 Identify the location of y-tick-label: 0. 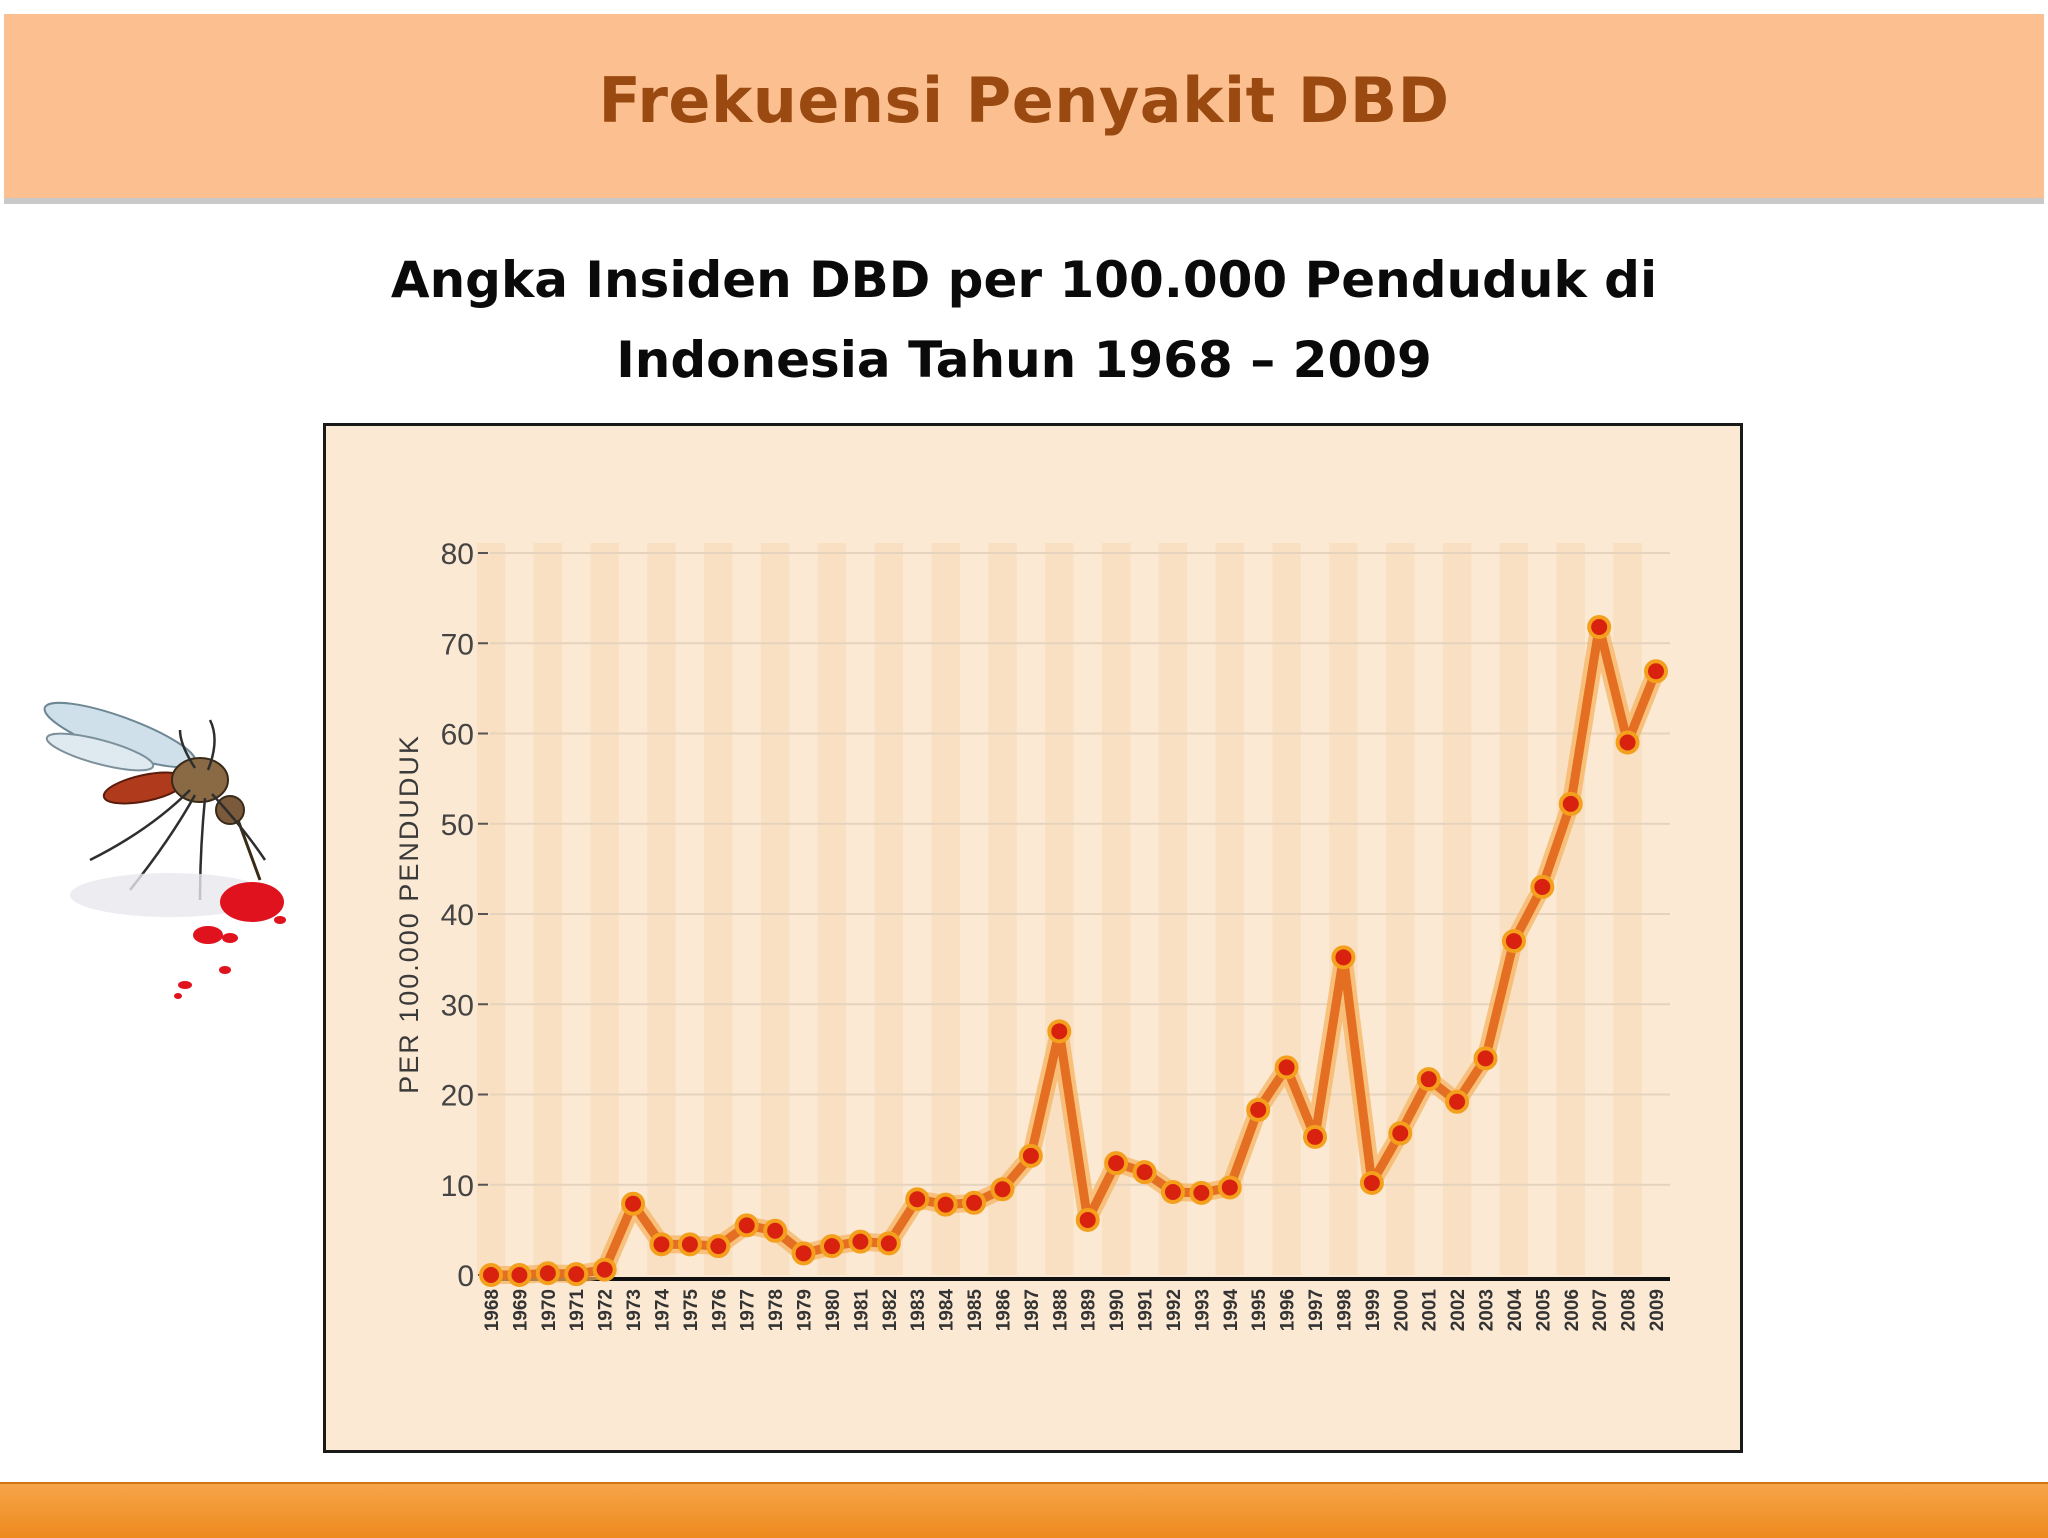
(465, 1276).